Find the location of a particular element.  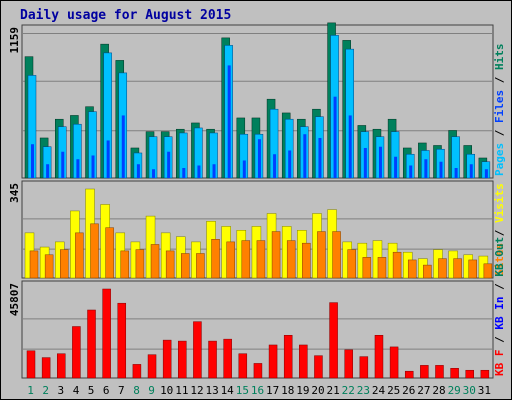

day-label: 21 is located at coordinates (332, 390).